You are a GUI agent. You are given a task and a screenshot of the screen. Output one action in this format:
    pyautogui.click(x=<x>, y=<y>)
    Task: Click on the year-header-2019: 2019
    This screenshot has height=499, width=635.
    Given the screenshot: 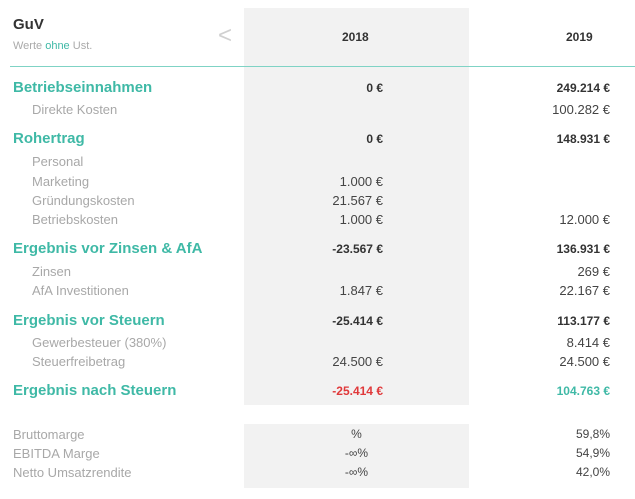 What is the action you would take?
    pyautogui.click(x=579, y=37)
    